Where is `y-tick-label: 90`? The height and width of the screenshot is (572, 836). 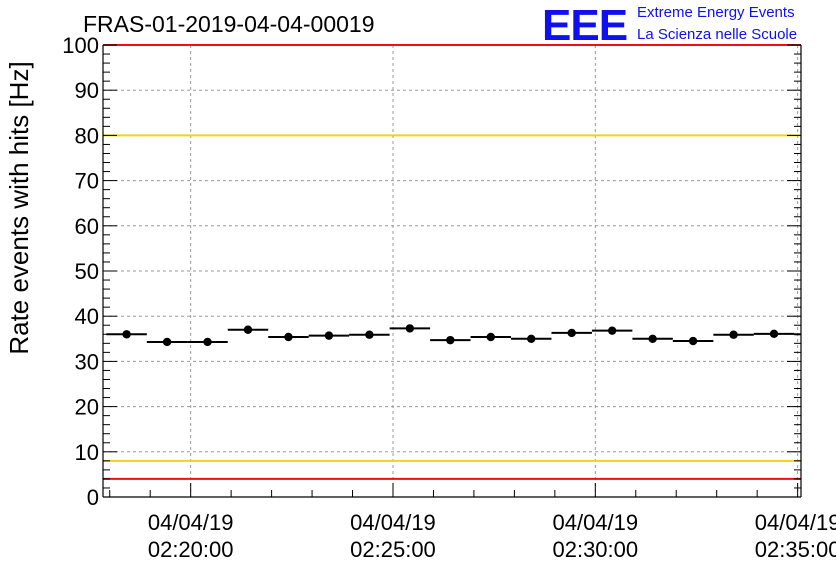 y-tick-label: 90 is located at coordinates (87, 90).